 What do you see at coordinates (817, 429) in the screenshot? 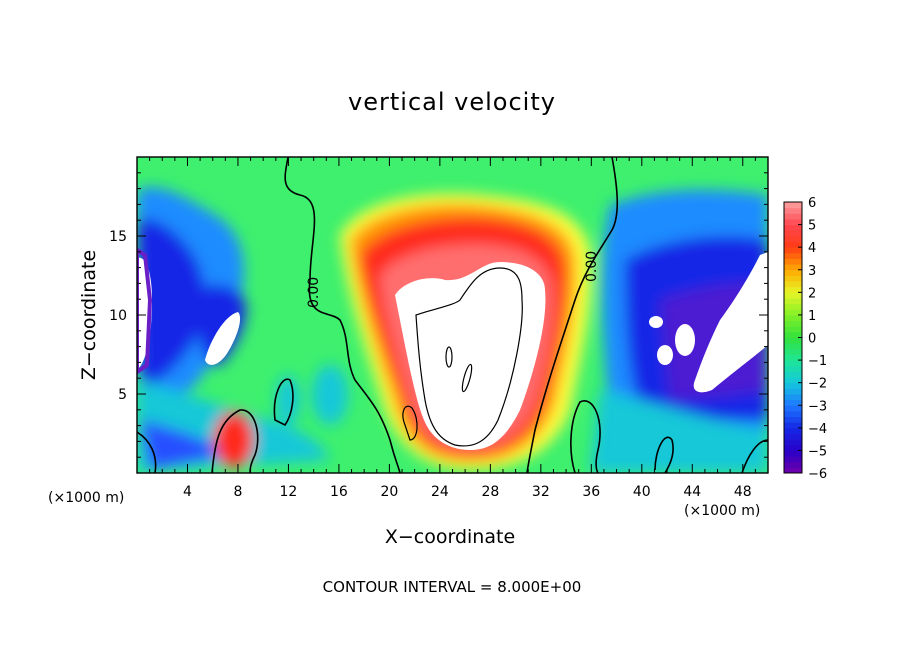
I see `colorbar-tick-label: −4` at bounding box center [817, 429].